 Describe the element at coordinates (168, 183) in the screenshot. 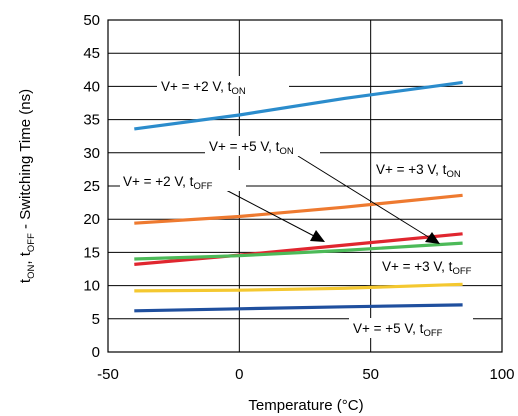

I see `svg-text: V+ = +2 V, tOFF` at that location.